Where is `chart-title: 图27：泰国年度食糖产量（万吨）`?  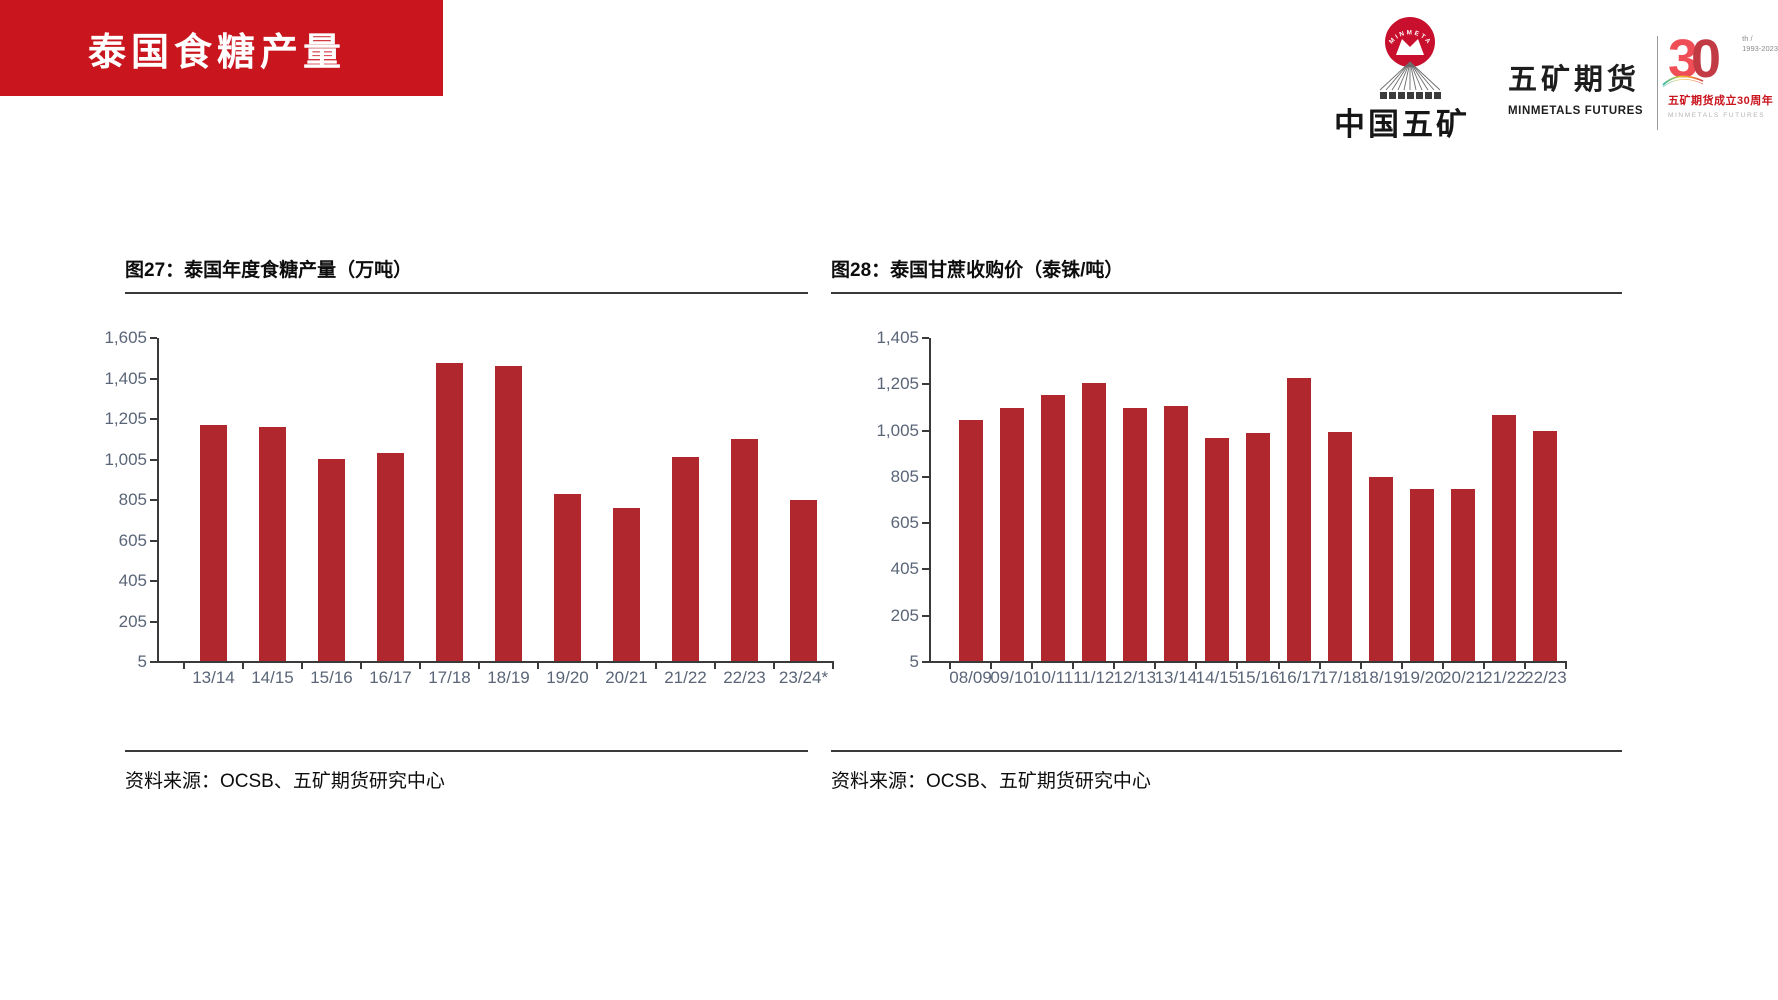
chart-title: 图27：泰国年度食糖产量（万吨） is located at coordinates (466, 272).